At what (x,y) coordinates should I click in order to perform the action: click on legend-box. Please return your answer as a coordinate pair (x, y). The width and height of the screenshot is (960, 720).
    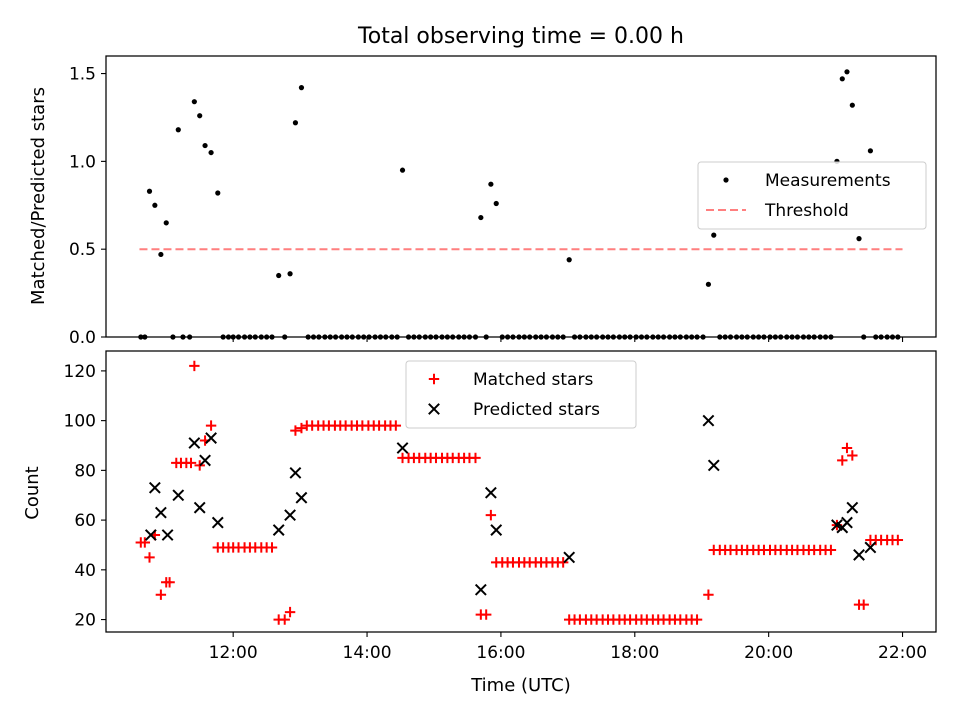
    Looking at the image, I should click on (812, 195).